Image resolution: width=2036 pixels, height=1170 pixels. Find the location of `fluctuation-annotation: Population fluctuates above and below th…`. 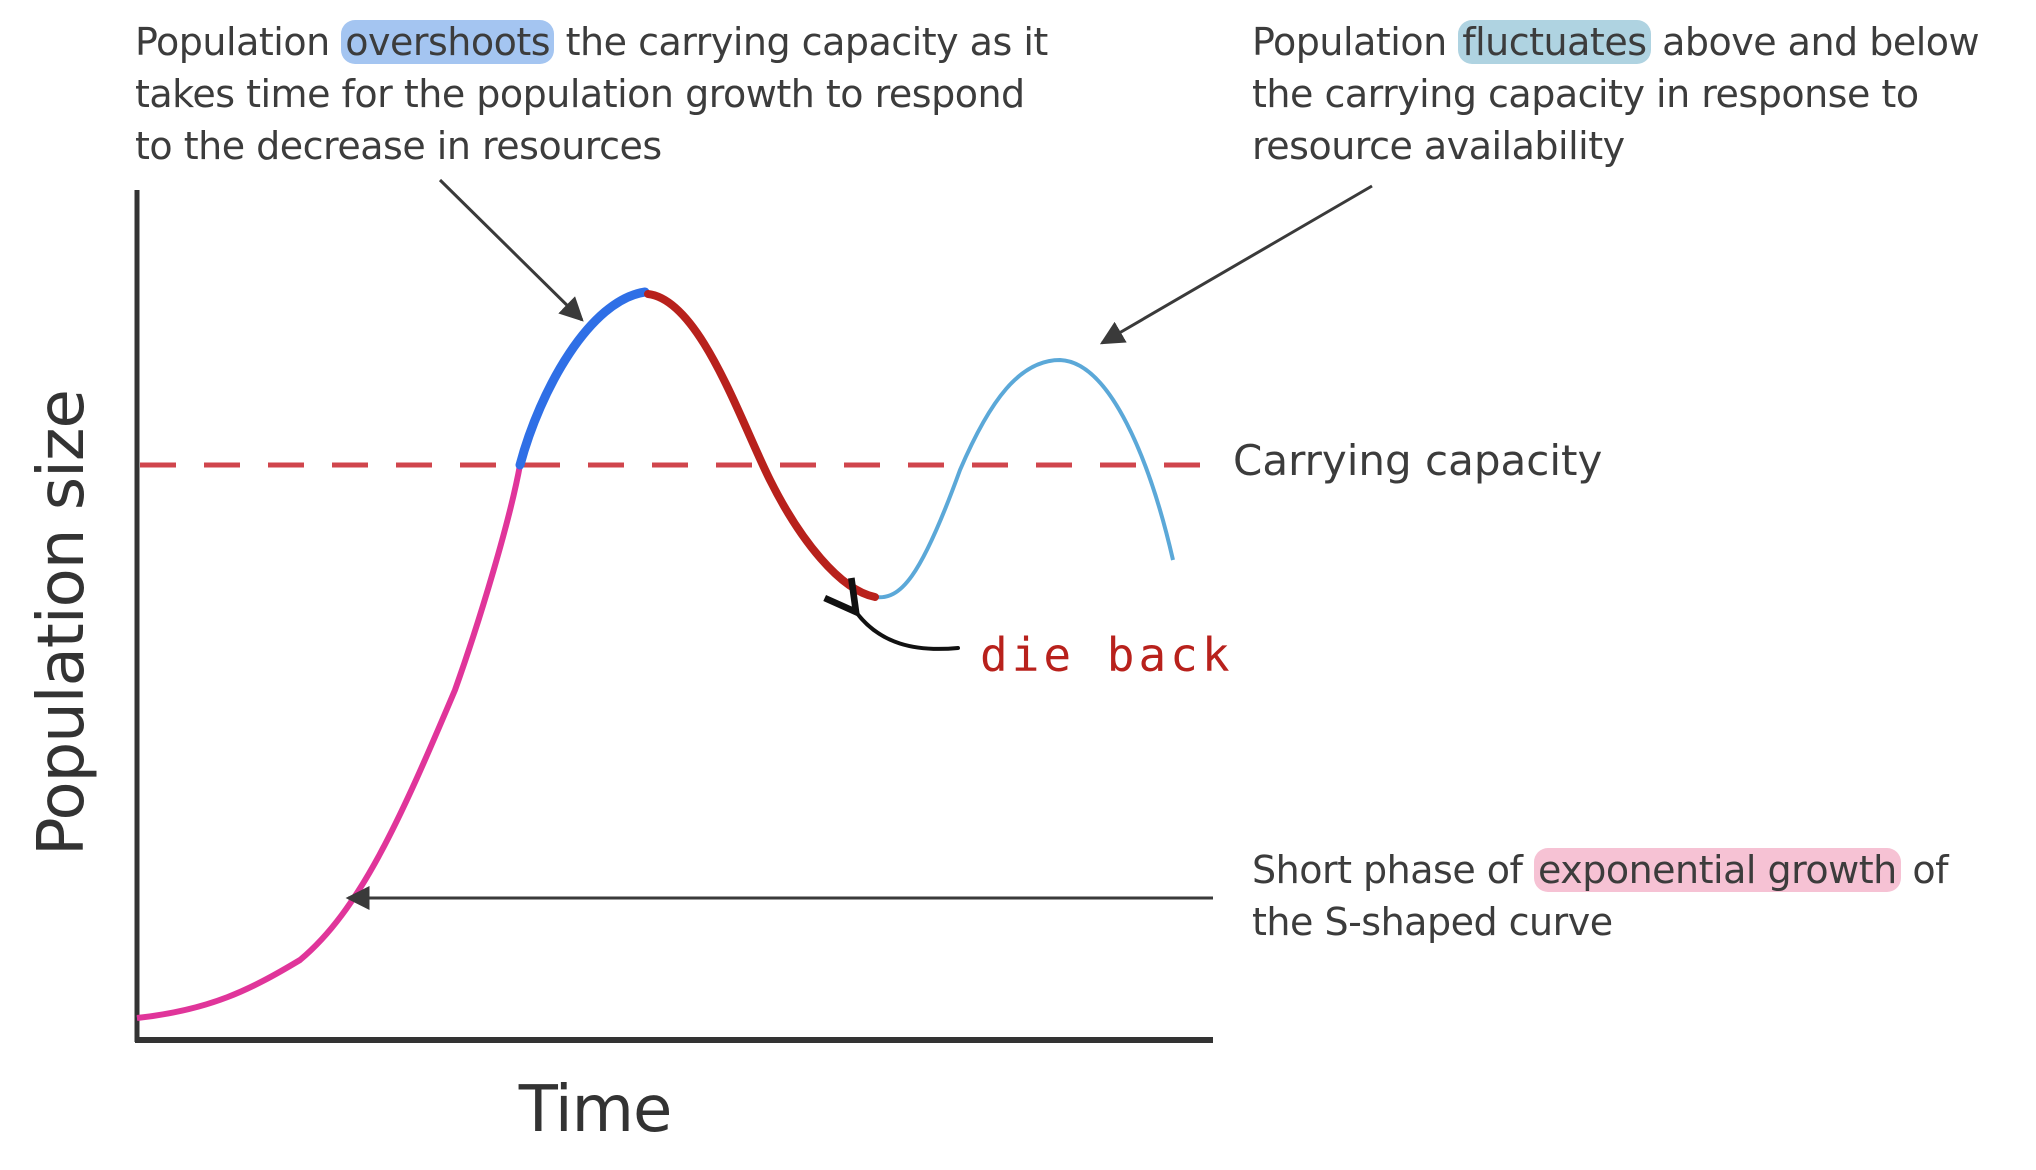

fluctuation-annotation: Population fluctuates above and below th… is located at coordinates (1616, 94).